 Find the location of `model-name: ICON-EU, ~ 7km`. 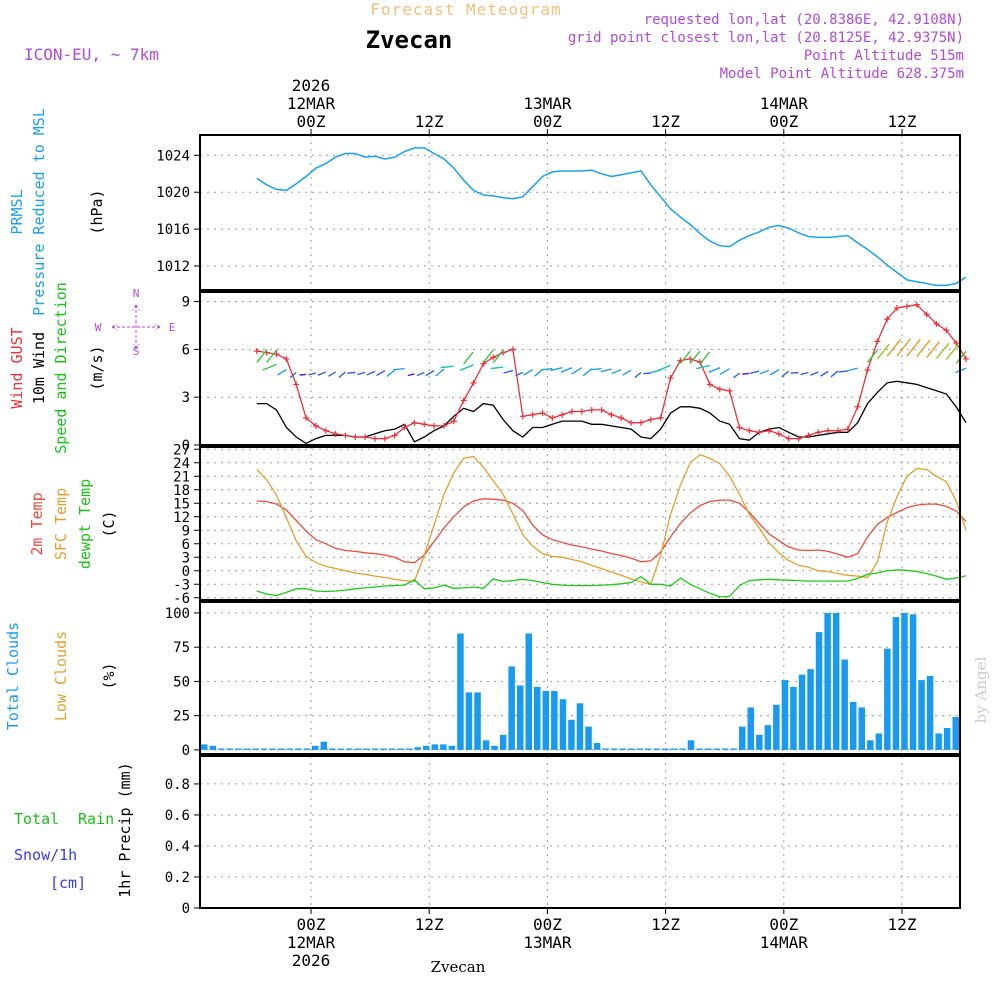

model-name: ICON-EU, ~ 7km is located at coordinates (91, 54).